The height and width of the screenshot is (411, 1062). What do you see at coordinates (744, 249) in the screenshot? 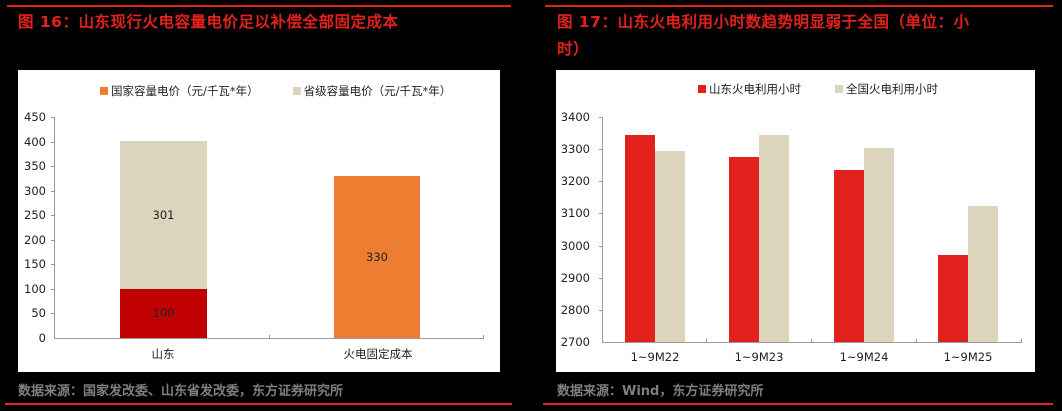
I see `bar-shandong-1-9m23` at bounding box center [744, 249].